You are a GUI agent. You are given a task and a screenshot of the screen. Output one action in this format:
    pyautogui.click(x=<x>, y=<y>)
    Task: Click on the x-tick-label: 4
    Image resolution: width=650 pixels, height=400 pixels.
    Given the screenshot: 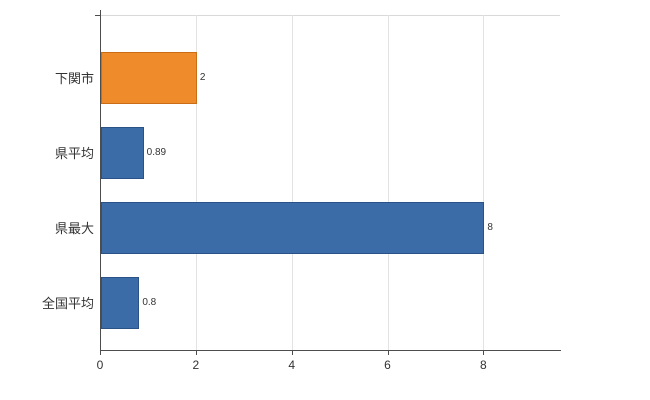 What is the action you would take?
    pyautogui.click(x=291, y=365)
    